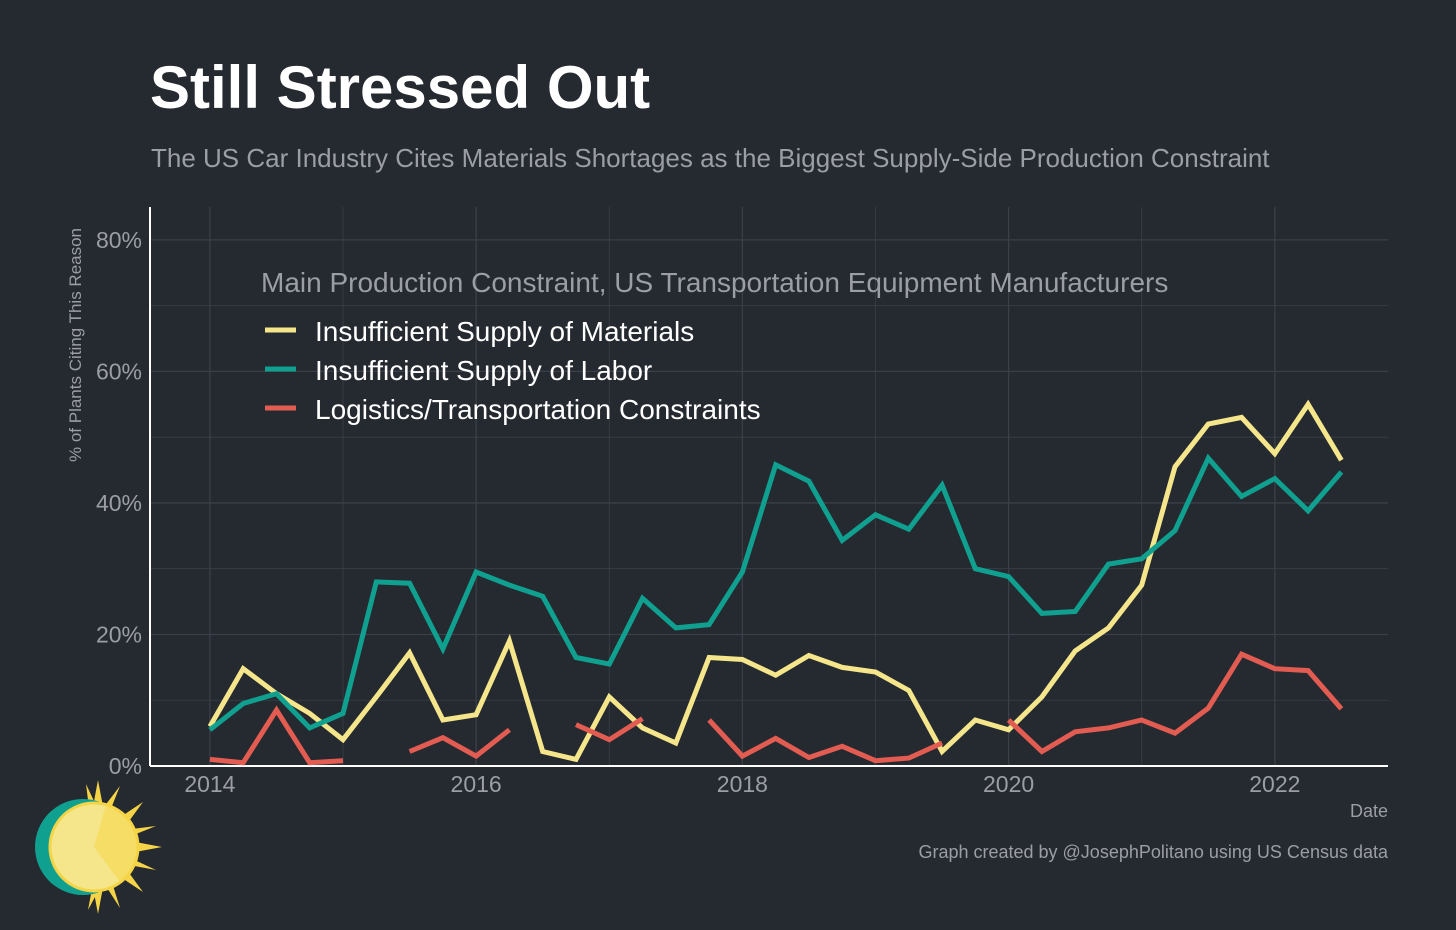 Image resolution: width=1456 pixels, height=930 pixels. I want to click on legend-label: Insufficient Supply of Labor, so click(483, 370).